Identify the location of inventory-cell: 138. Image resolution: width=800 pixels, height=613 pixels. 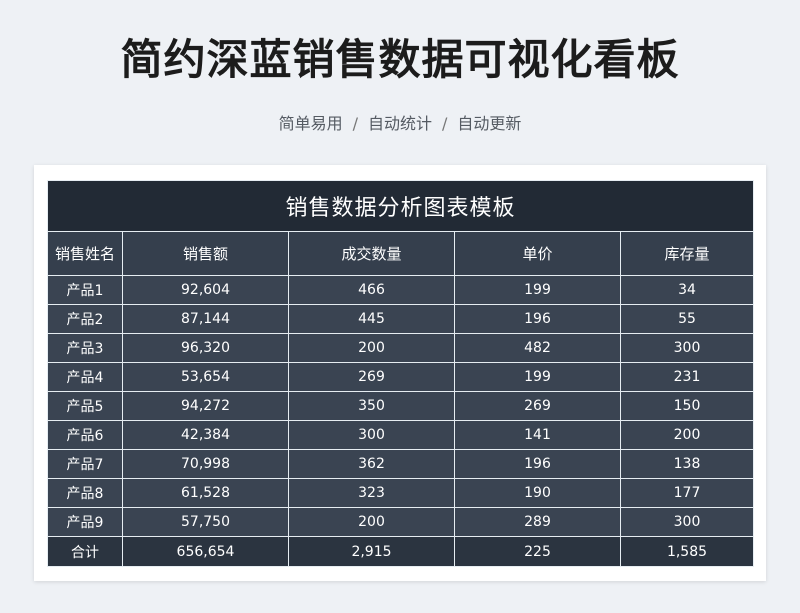
(687, 464).